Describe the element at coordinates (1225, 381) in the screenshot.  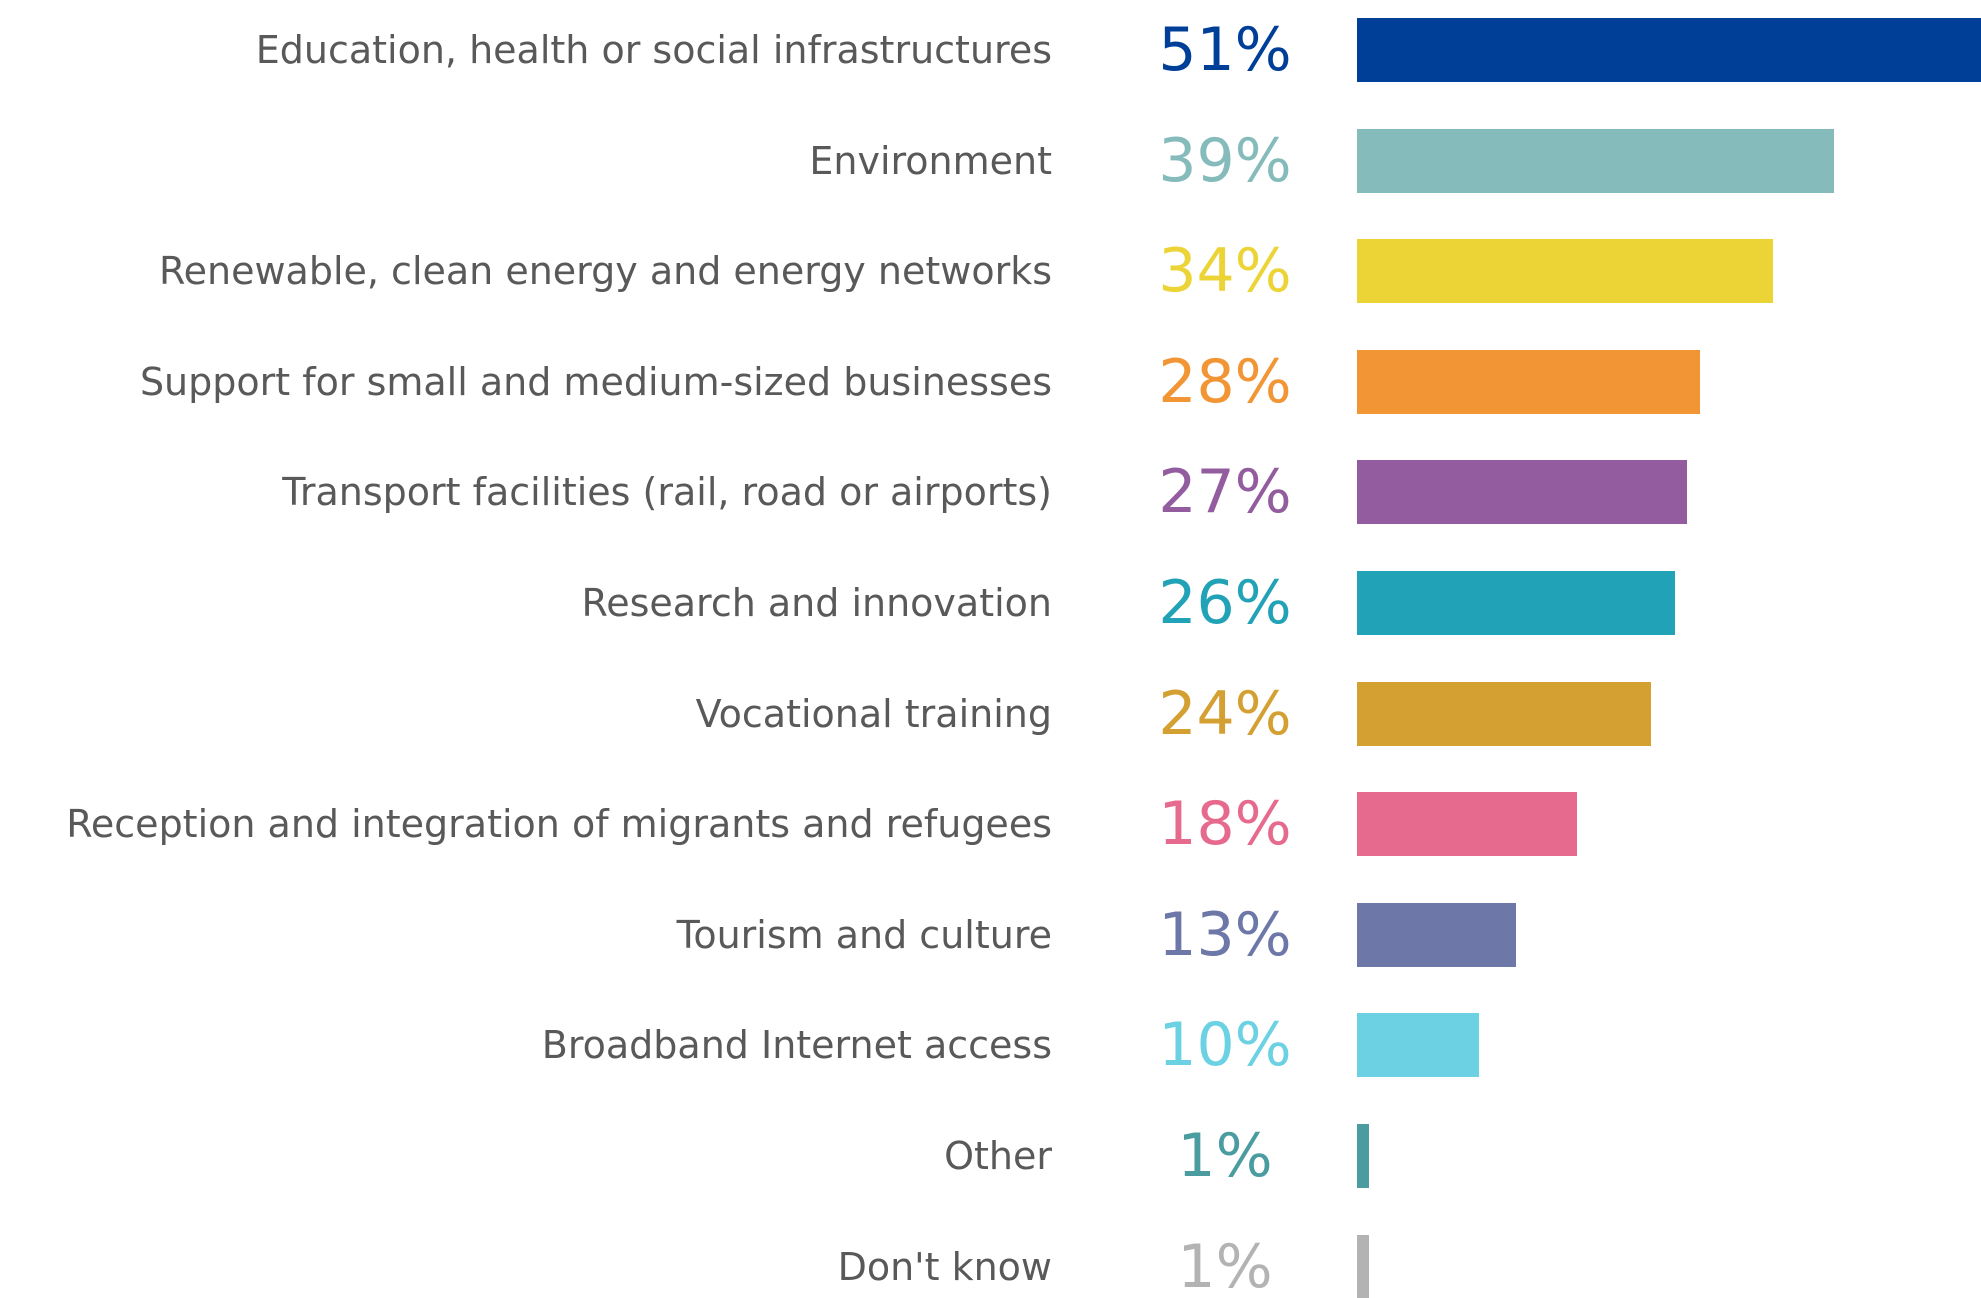
I see `value-label: 28%` at that location.